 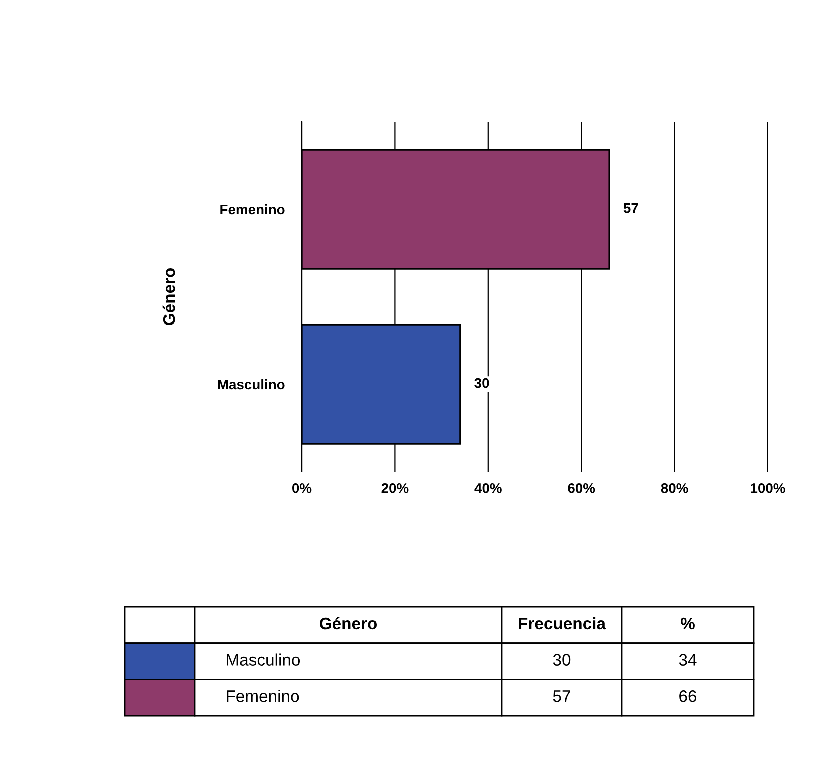 What do you see at coordinates (169, 297) in the screenshot?
I see `y-axis-title: Género` at bounding box center [169, 297].